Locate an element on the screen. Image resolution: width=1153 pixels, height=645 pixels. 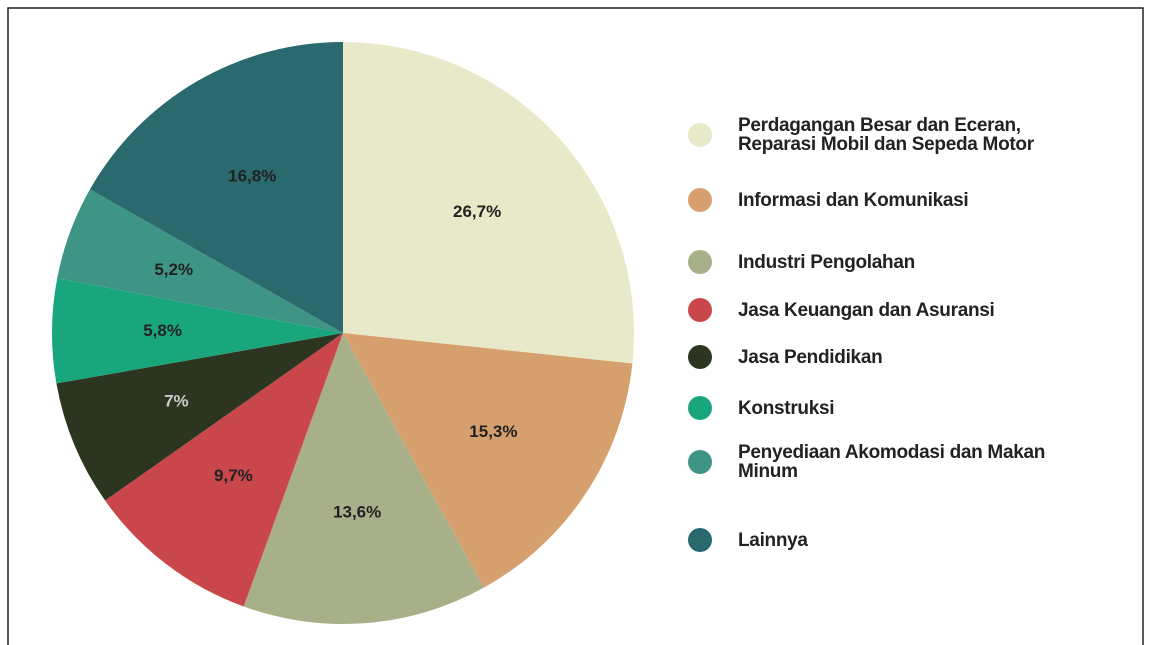
legend-item: Lainnya is located at coordinates (868, 540).